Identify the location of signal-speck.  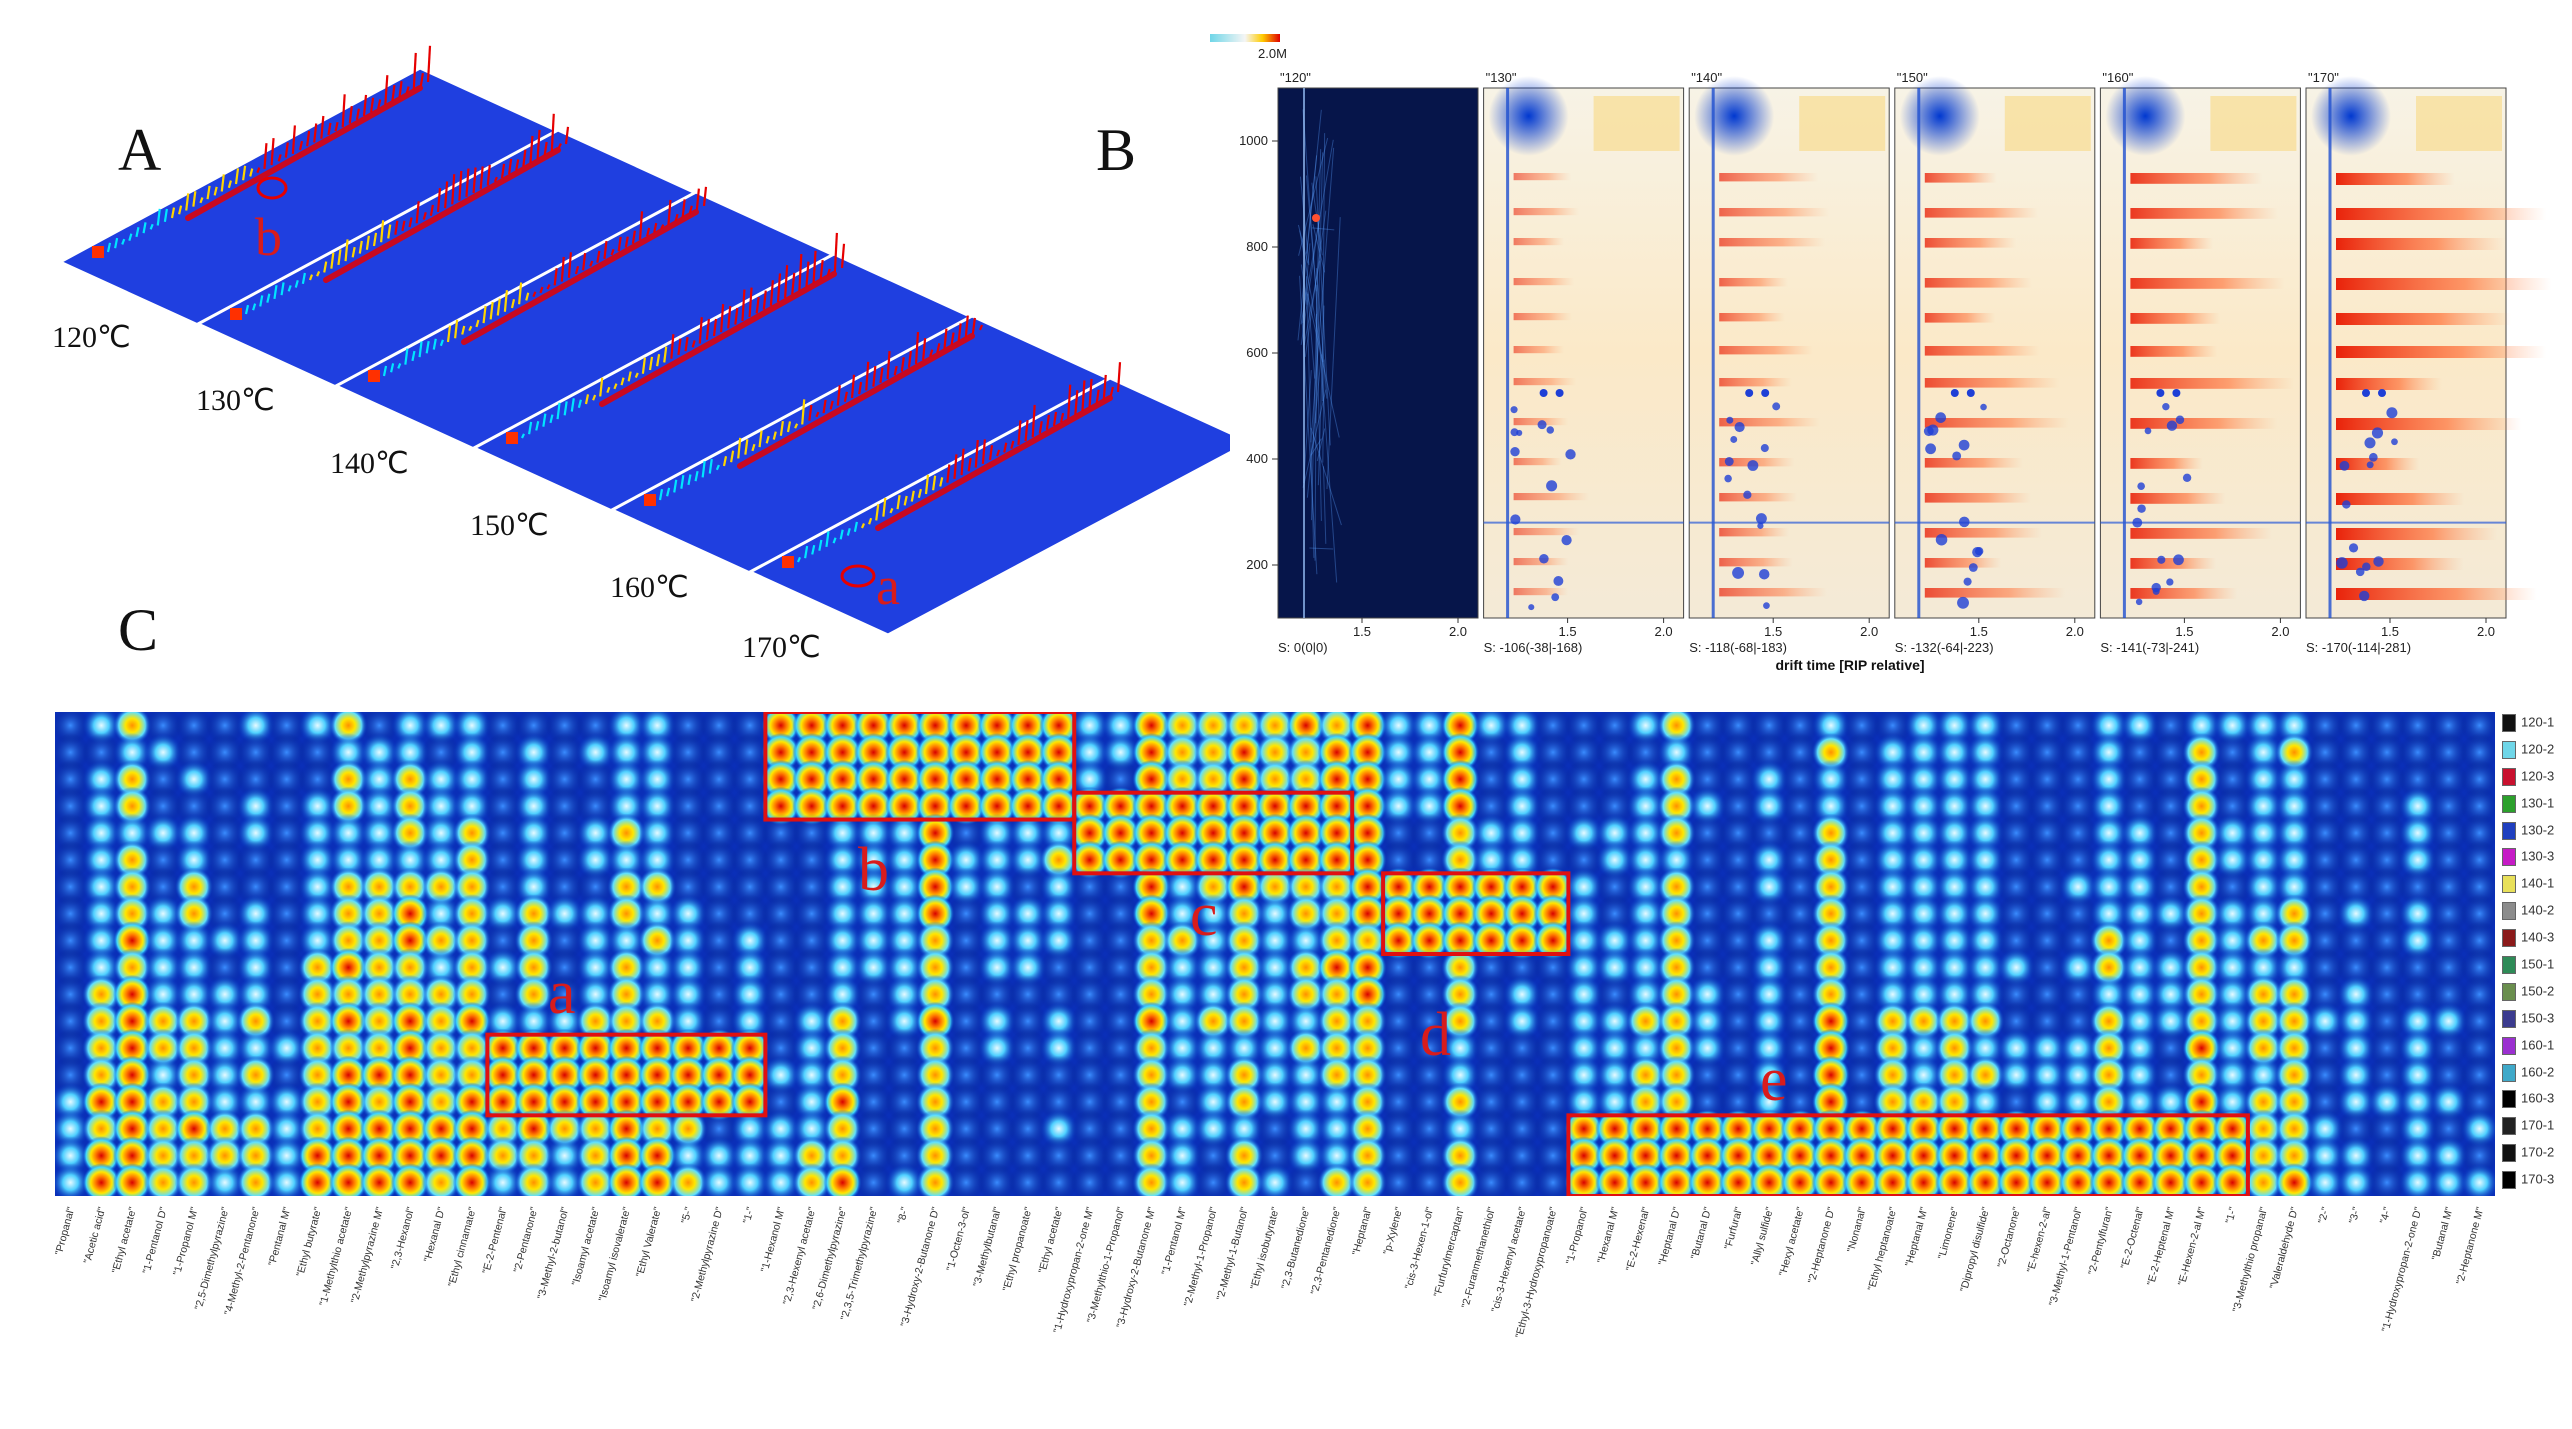
(1319, 288).